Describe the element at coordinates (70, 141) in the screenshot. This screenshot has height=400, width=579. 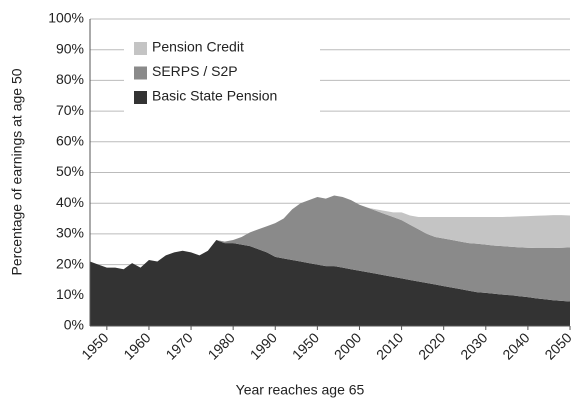
I see `y-tick-label: 60%` at that location.